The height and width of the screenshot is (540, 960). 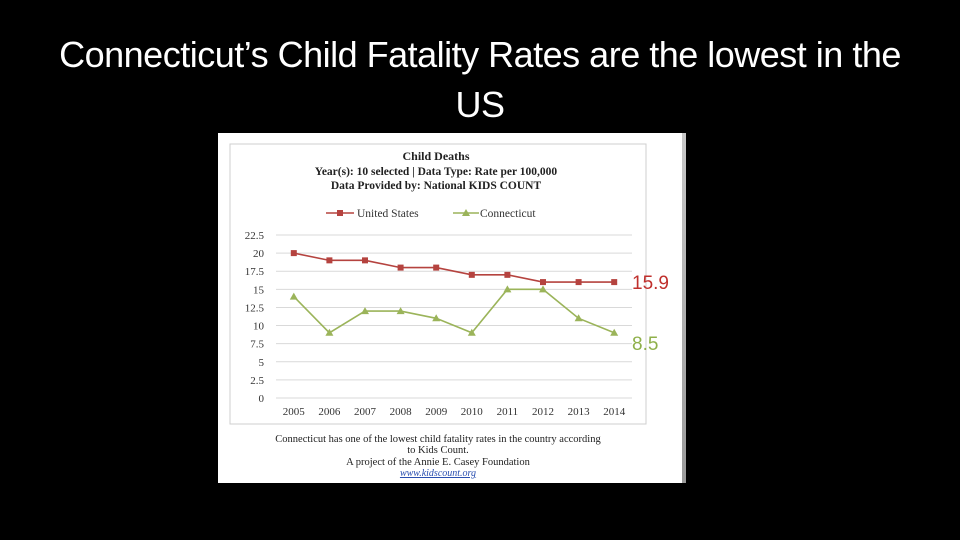 What do you see at coordinates (259, 254) in the screenshot?
I see `y-tick-label: 20` at bounding box center [259, 254].